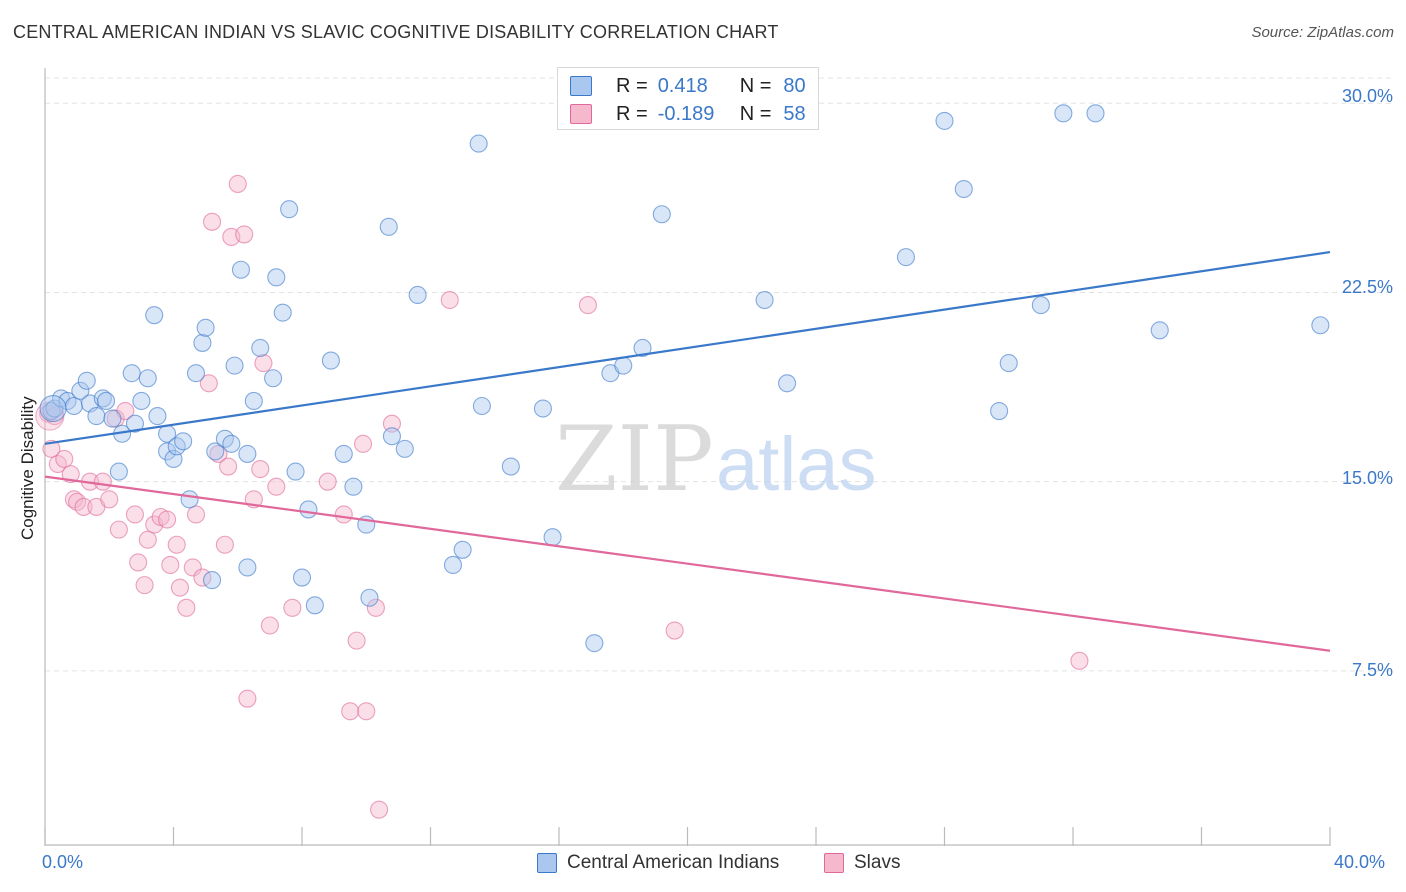  I want to click on legend-r-value: -0.189, so click(686, 113).